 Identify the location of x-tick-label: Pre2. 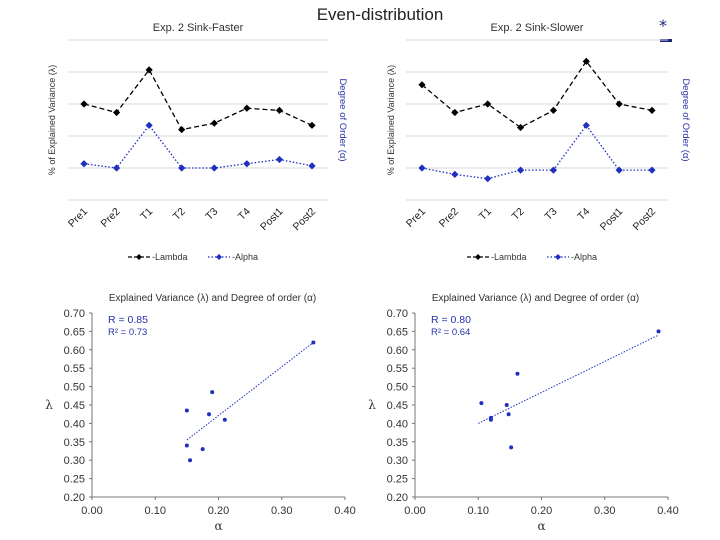
(111, 218).